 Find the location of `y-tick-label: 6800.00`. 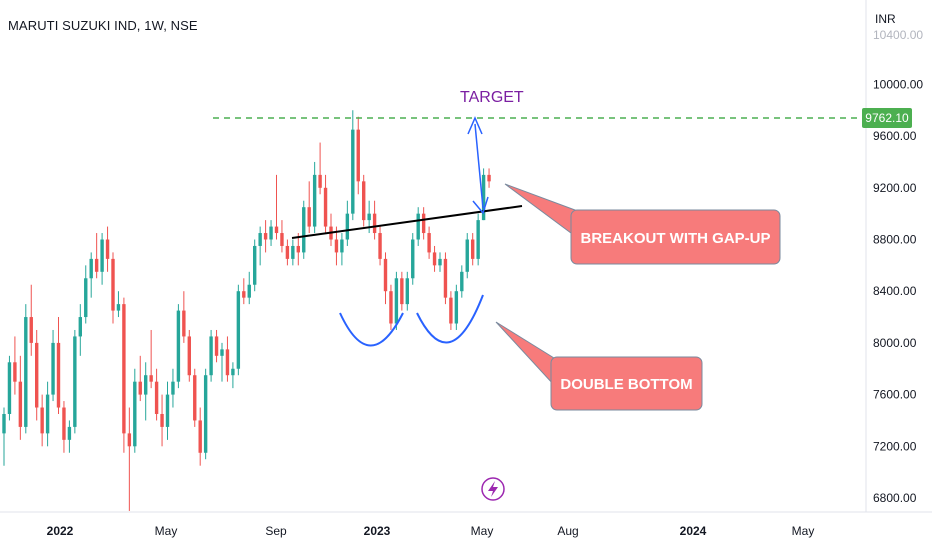

y-tick-label: 6800.00 is located at coordinates (895, 498).